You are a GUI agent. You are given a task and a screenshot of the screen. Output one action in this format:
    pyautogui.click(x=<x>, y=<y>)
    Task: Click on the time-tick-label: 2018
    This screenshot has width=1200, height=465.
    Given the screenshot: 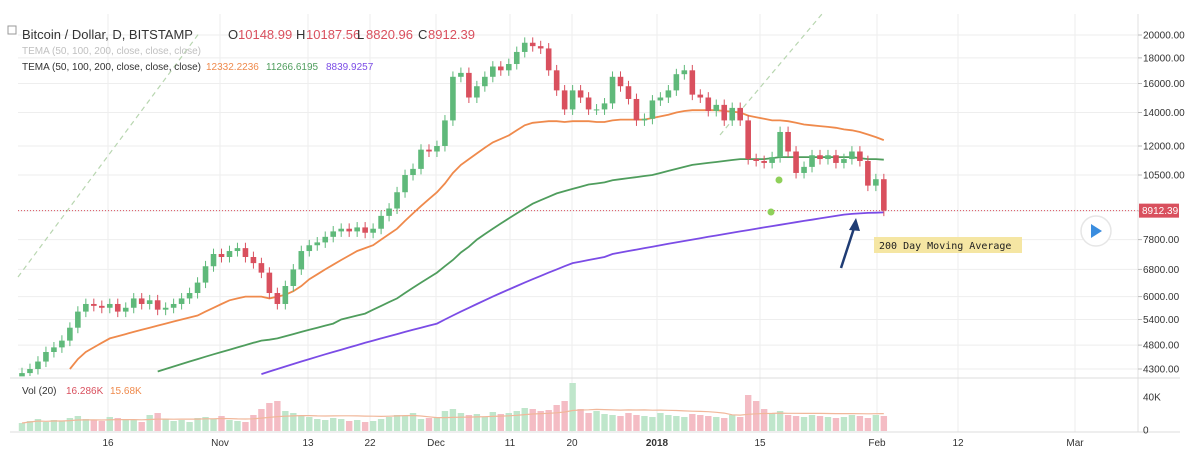 What is the action you would take?
    pyautogui.click(x=657, y=443)
    